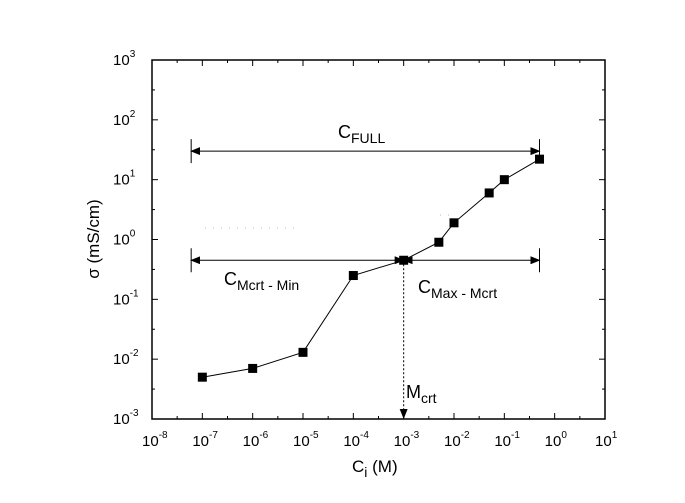  I want to click on m-crt-label: Mcrt, so click(421, 394).